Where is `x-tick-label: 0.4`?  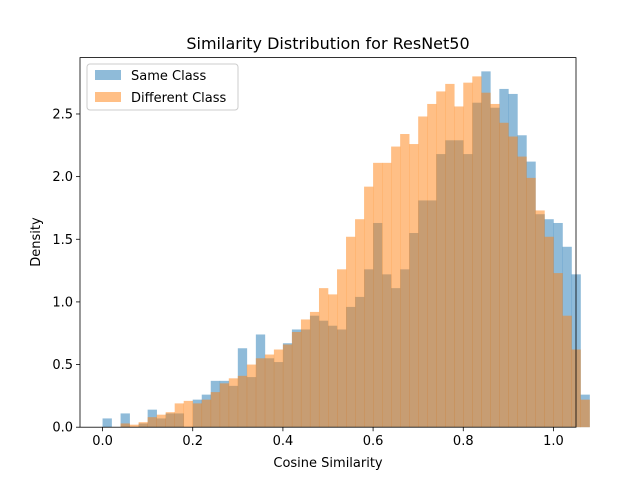 x-tick-label: 0.4 is located at coordinates (283, 441).